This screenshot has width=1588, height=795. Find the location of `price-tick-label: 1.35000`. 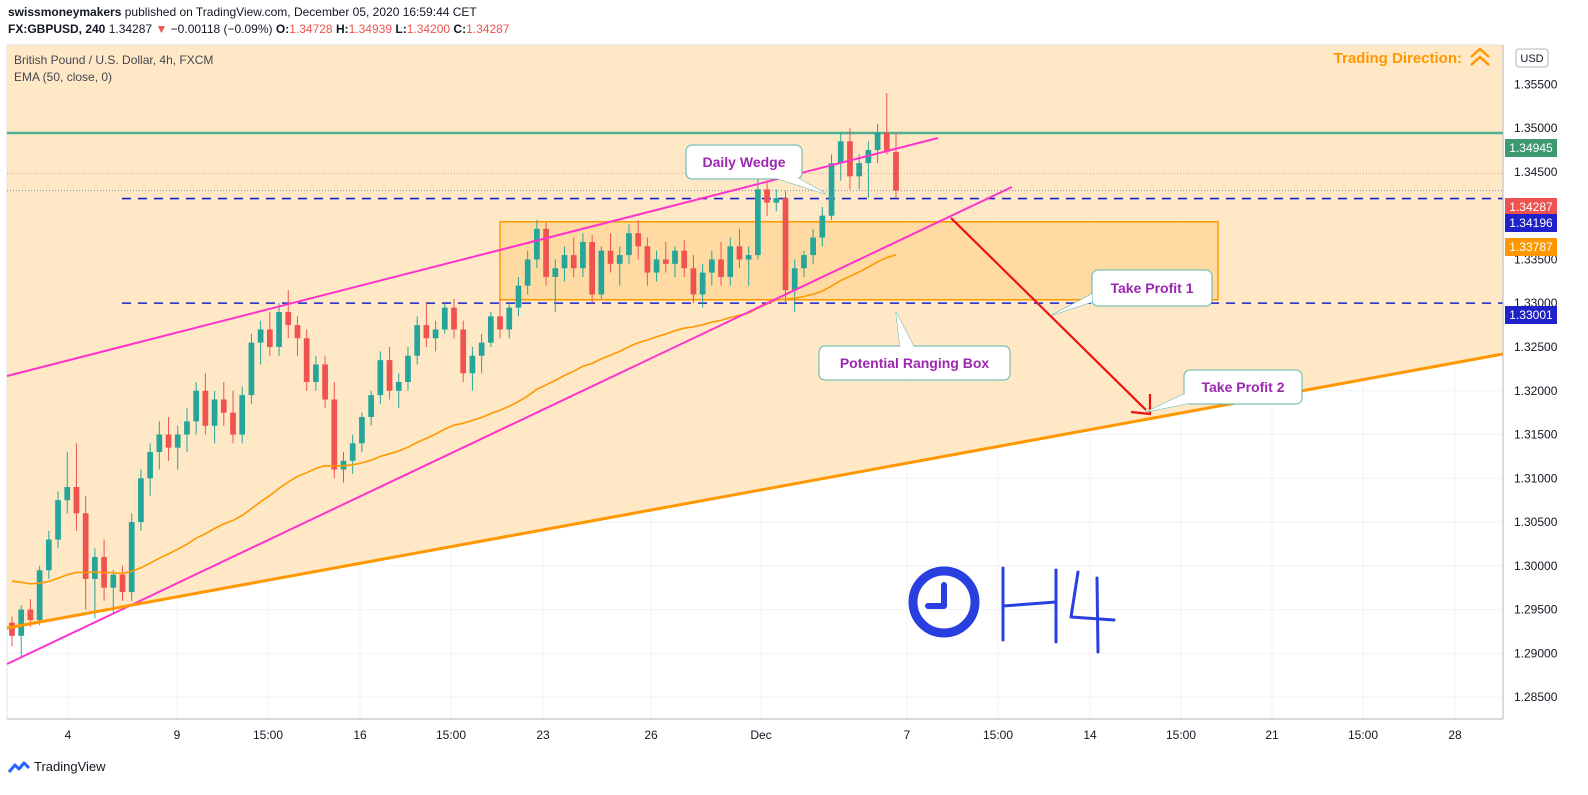

price-tick-label: 1.35000 is located at coordinates (1536, 128).